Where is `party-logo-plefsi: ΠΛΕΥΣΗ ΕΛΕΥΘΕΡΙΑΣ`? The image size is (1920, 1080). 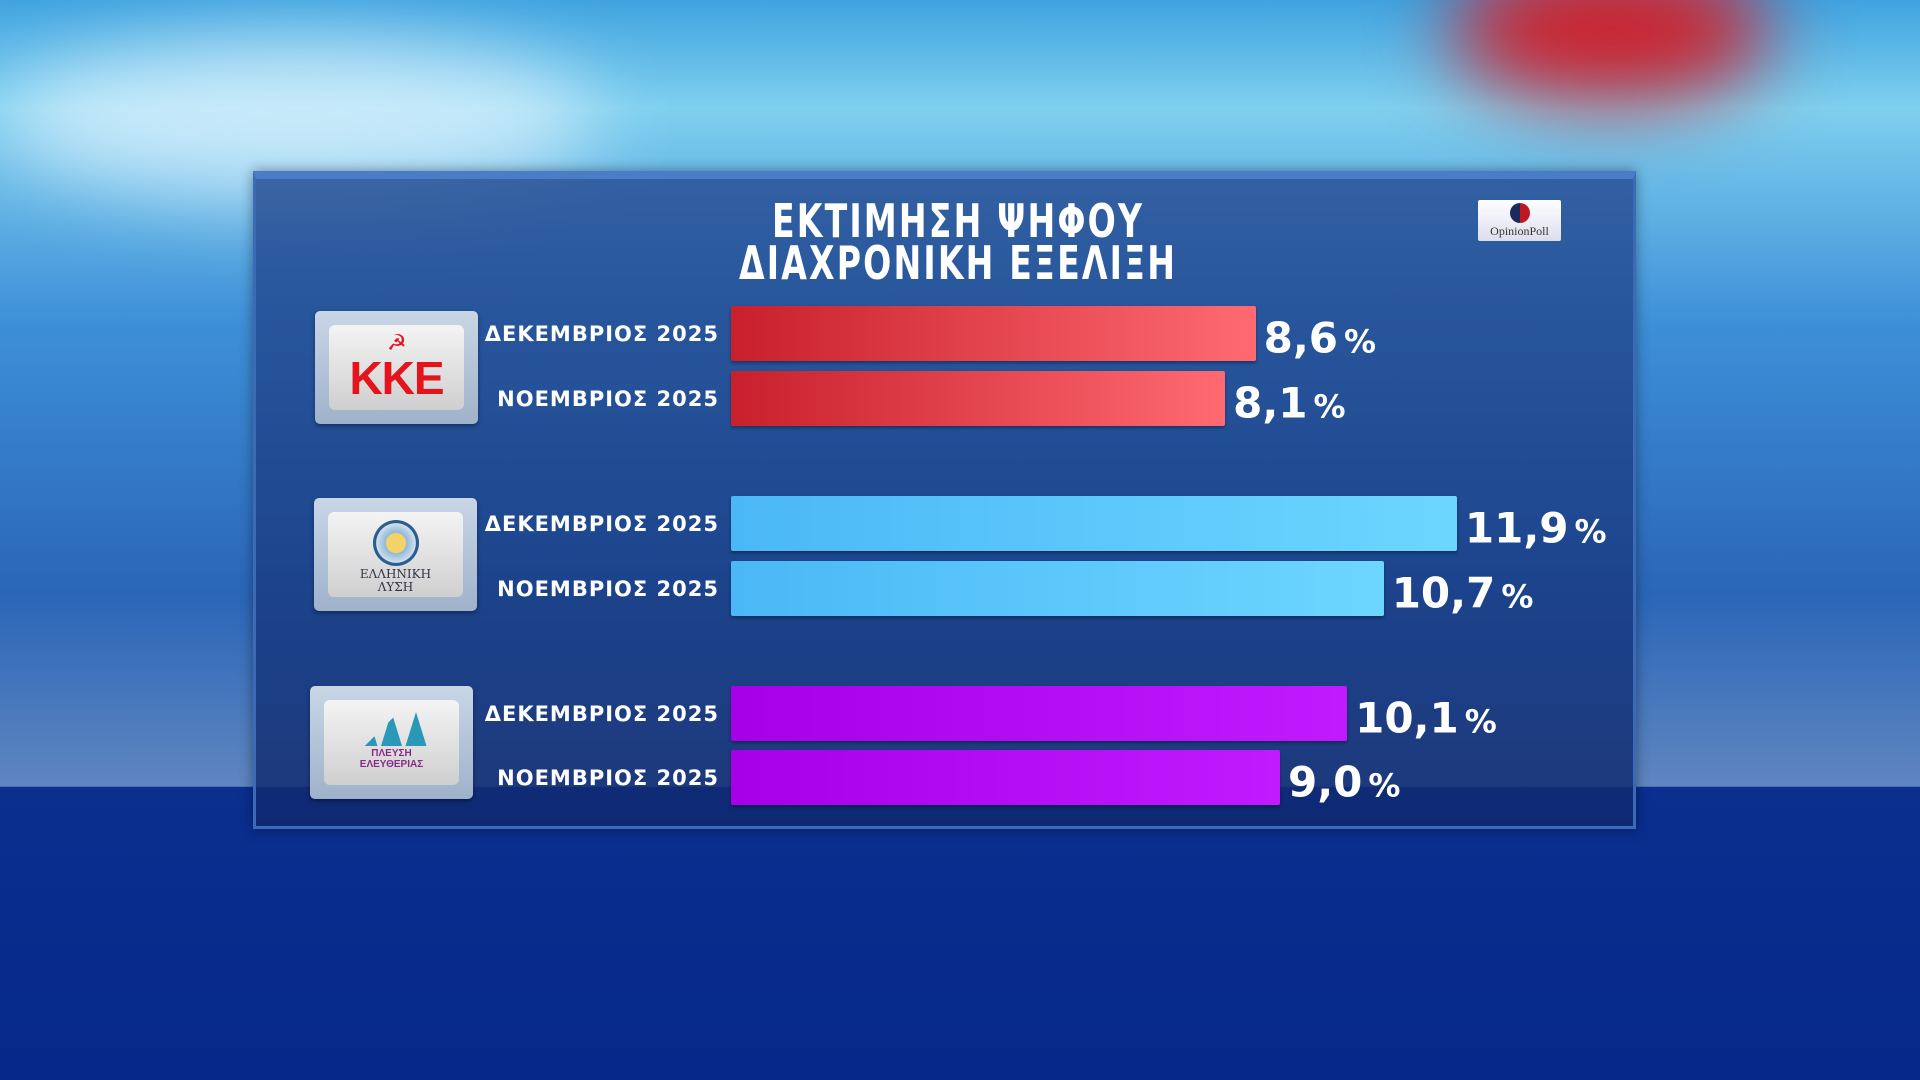 party-logo-plefsi: ΠΛΕΥΣΗ ΕΛΕΥΘΕΡΙΑΣ is located at coordinates (391, 742).